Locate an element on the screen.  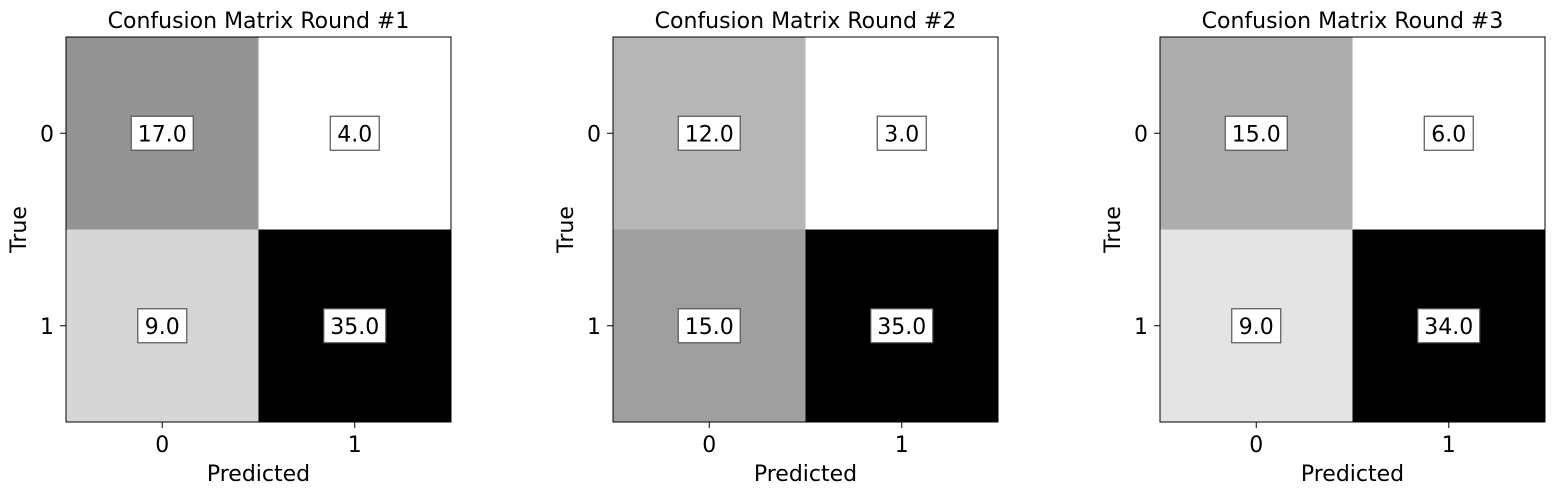
cell-value-label: 17.0 is located at coordinates (162, 134).